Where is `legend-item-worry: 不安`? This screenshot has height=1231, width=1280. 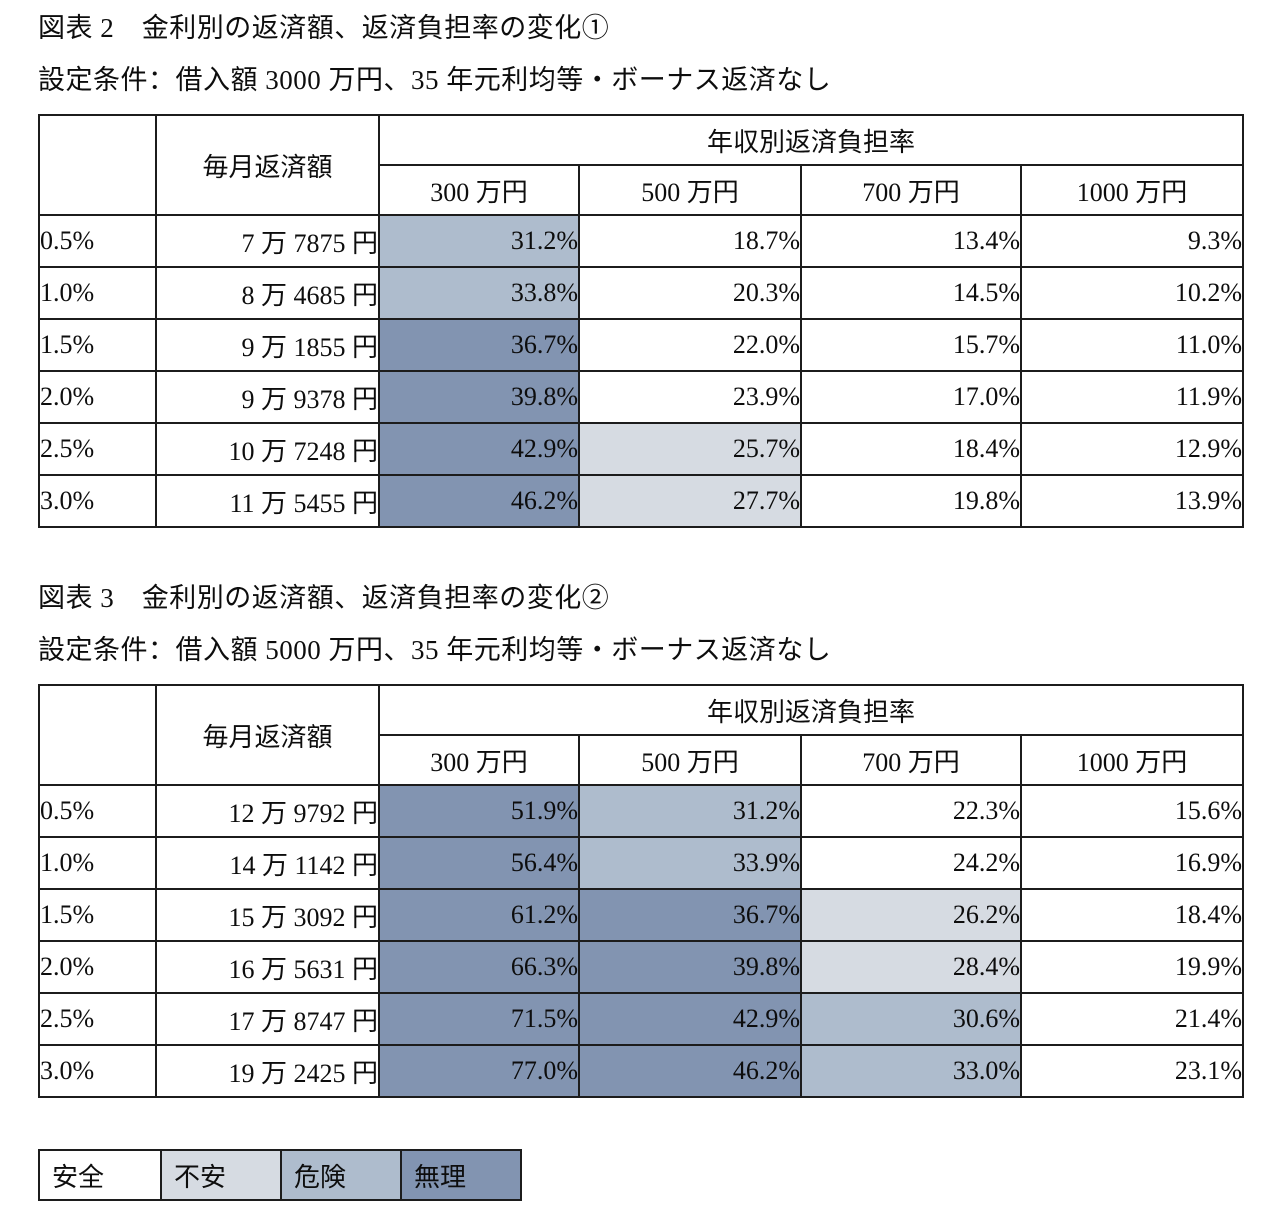
legend-item-worry: 不安 is located at coordinates (220, 1175).